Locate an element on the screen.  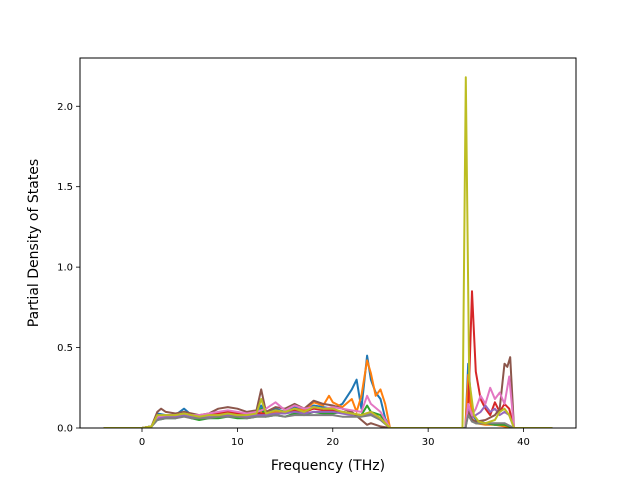
y-tick-label: 0.5 is located at coordinates (65, 348).